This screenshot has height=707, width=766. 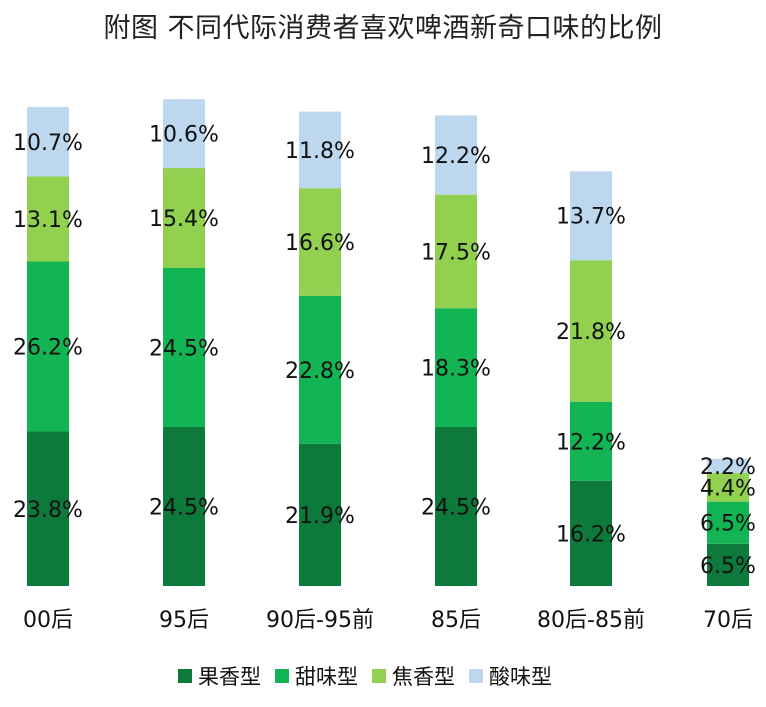 I want to click on data-label: 22.8%, so click(x=320, y=371).